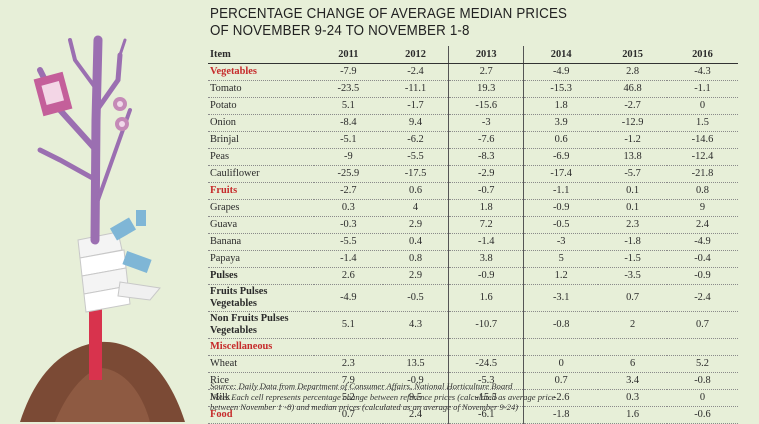 The image size is (759, 424). What do you see at coordinates (473, 157) in the screenshot?
I see `table-row: Peas -9 -5.5 -8.3 -6.9 13.8 -12.4` at bounding box center [473, 157].